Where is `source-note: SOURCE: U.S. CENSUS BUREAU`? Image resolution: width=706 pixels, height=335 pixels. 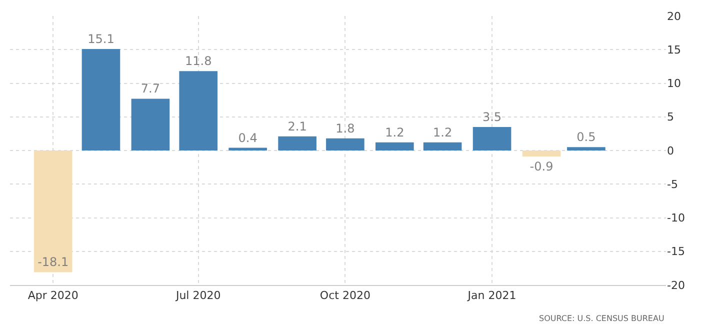 source-note: SOURCE: U.S. CENSUS BUREAU is located at coordinates (601, 318).